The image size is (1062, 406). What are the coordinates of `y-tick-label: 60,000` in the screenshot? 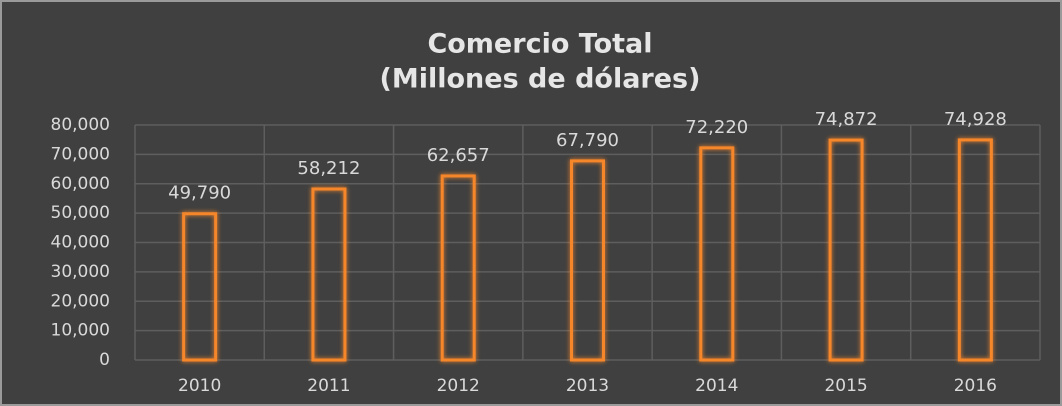 It's located at (80, 184).